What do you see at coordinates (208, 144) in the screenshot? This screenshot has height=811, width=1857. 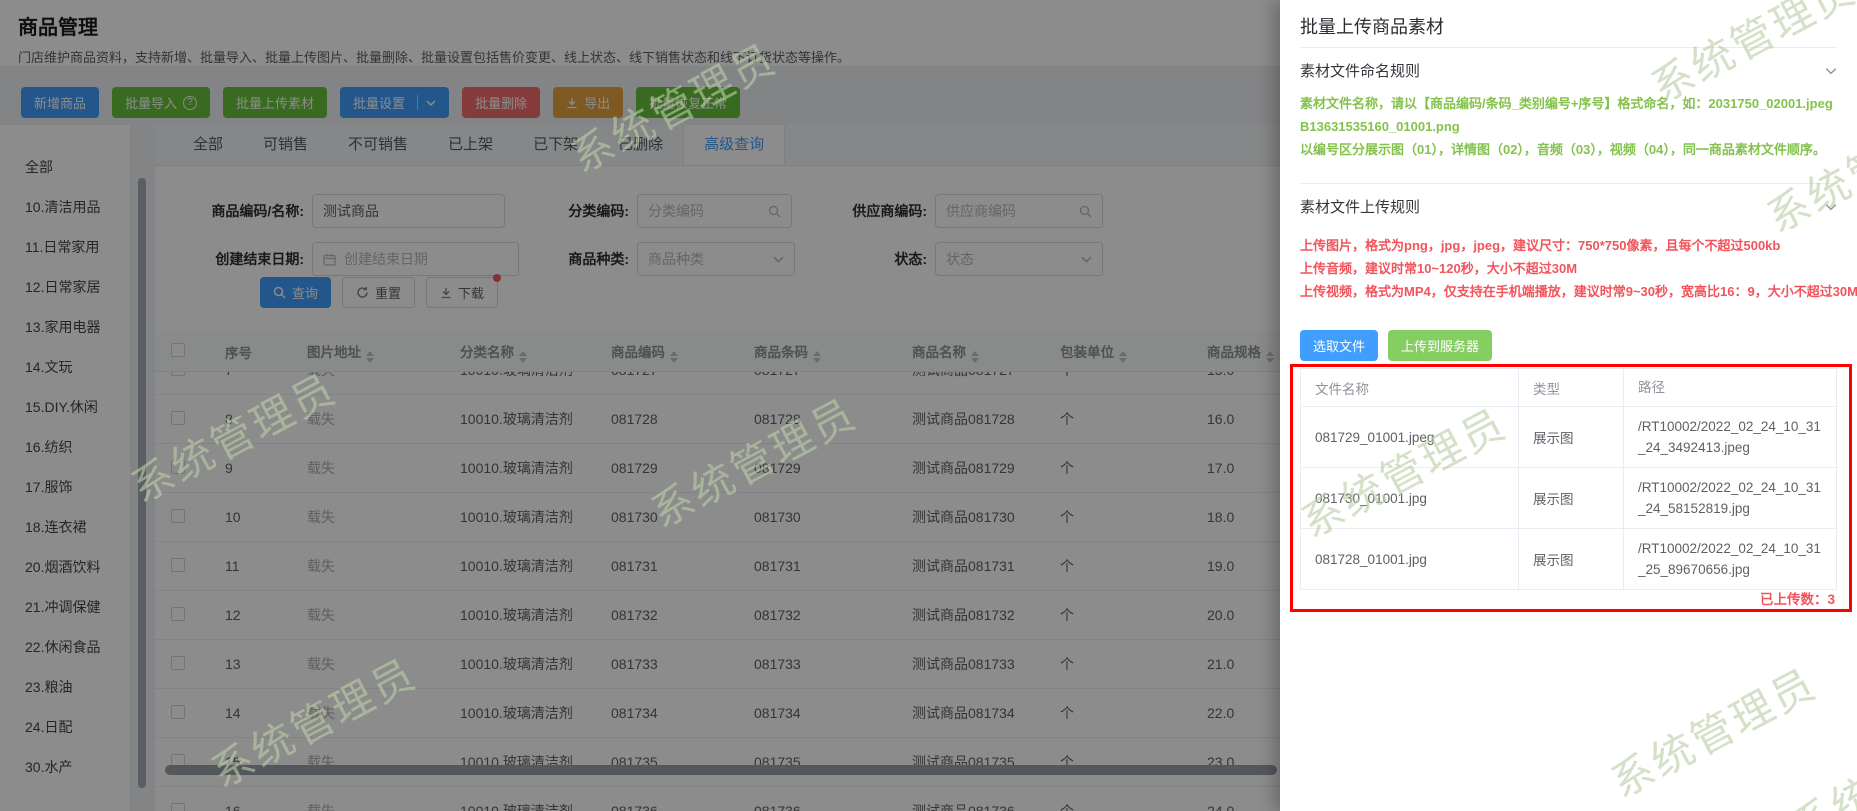 I see `tab-item: 全部` at bounding box center [208, 144].